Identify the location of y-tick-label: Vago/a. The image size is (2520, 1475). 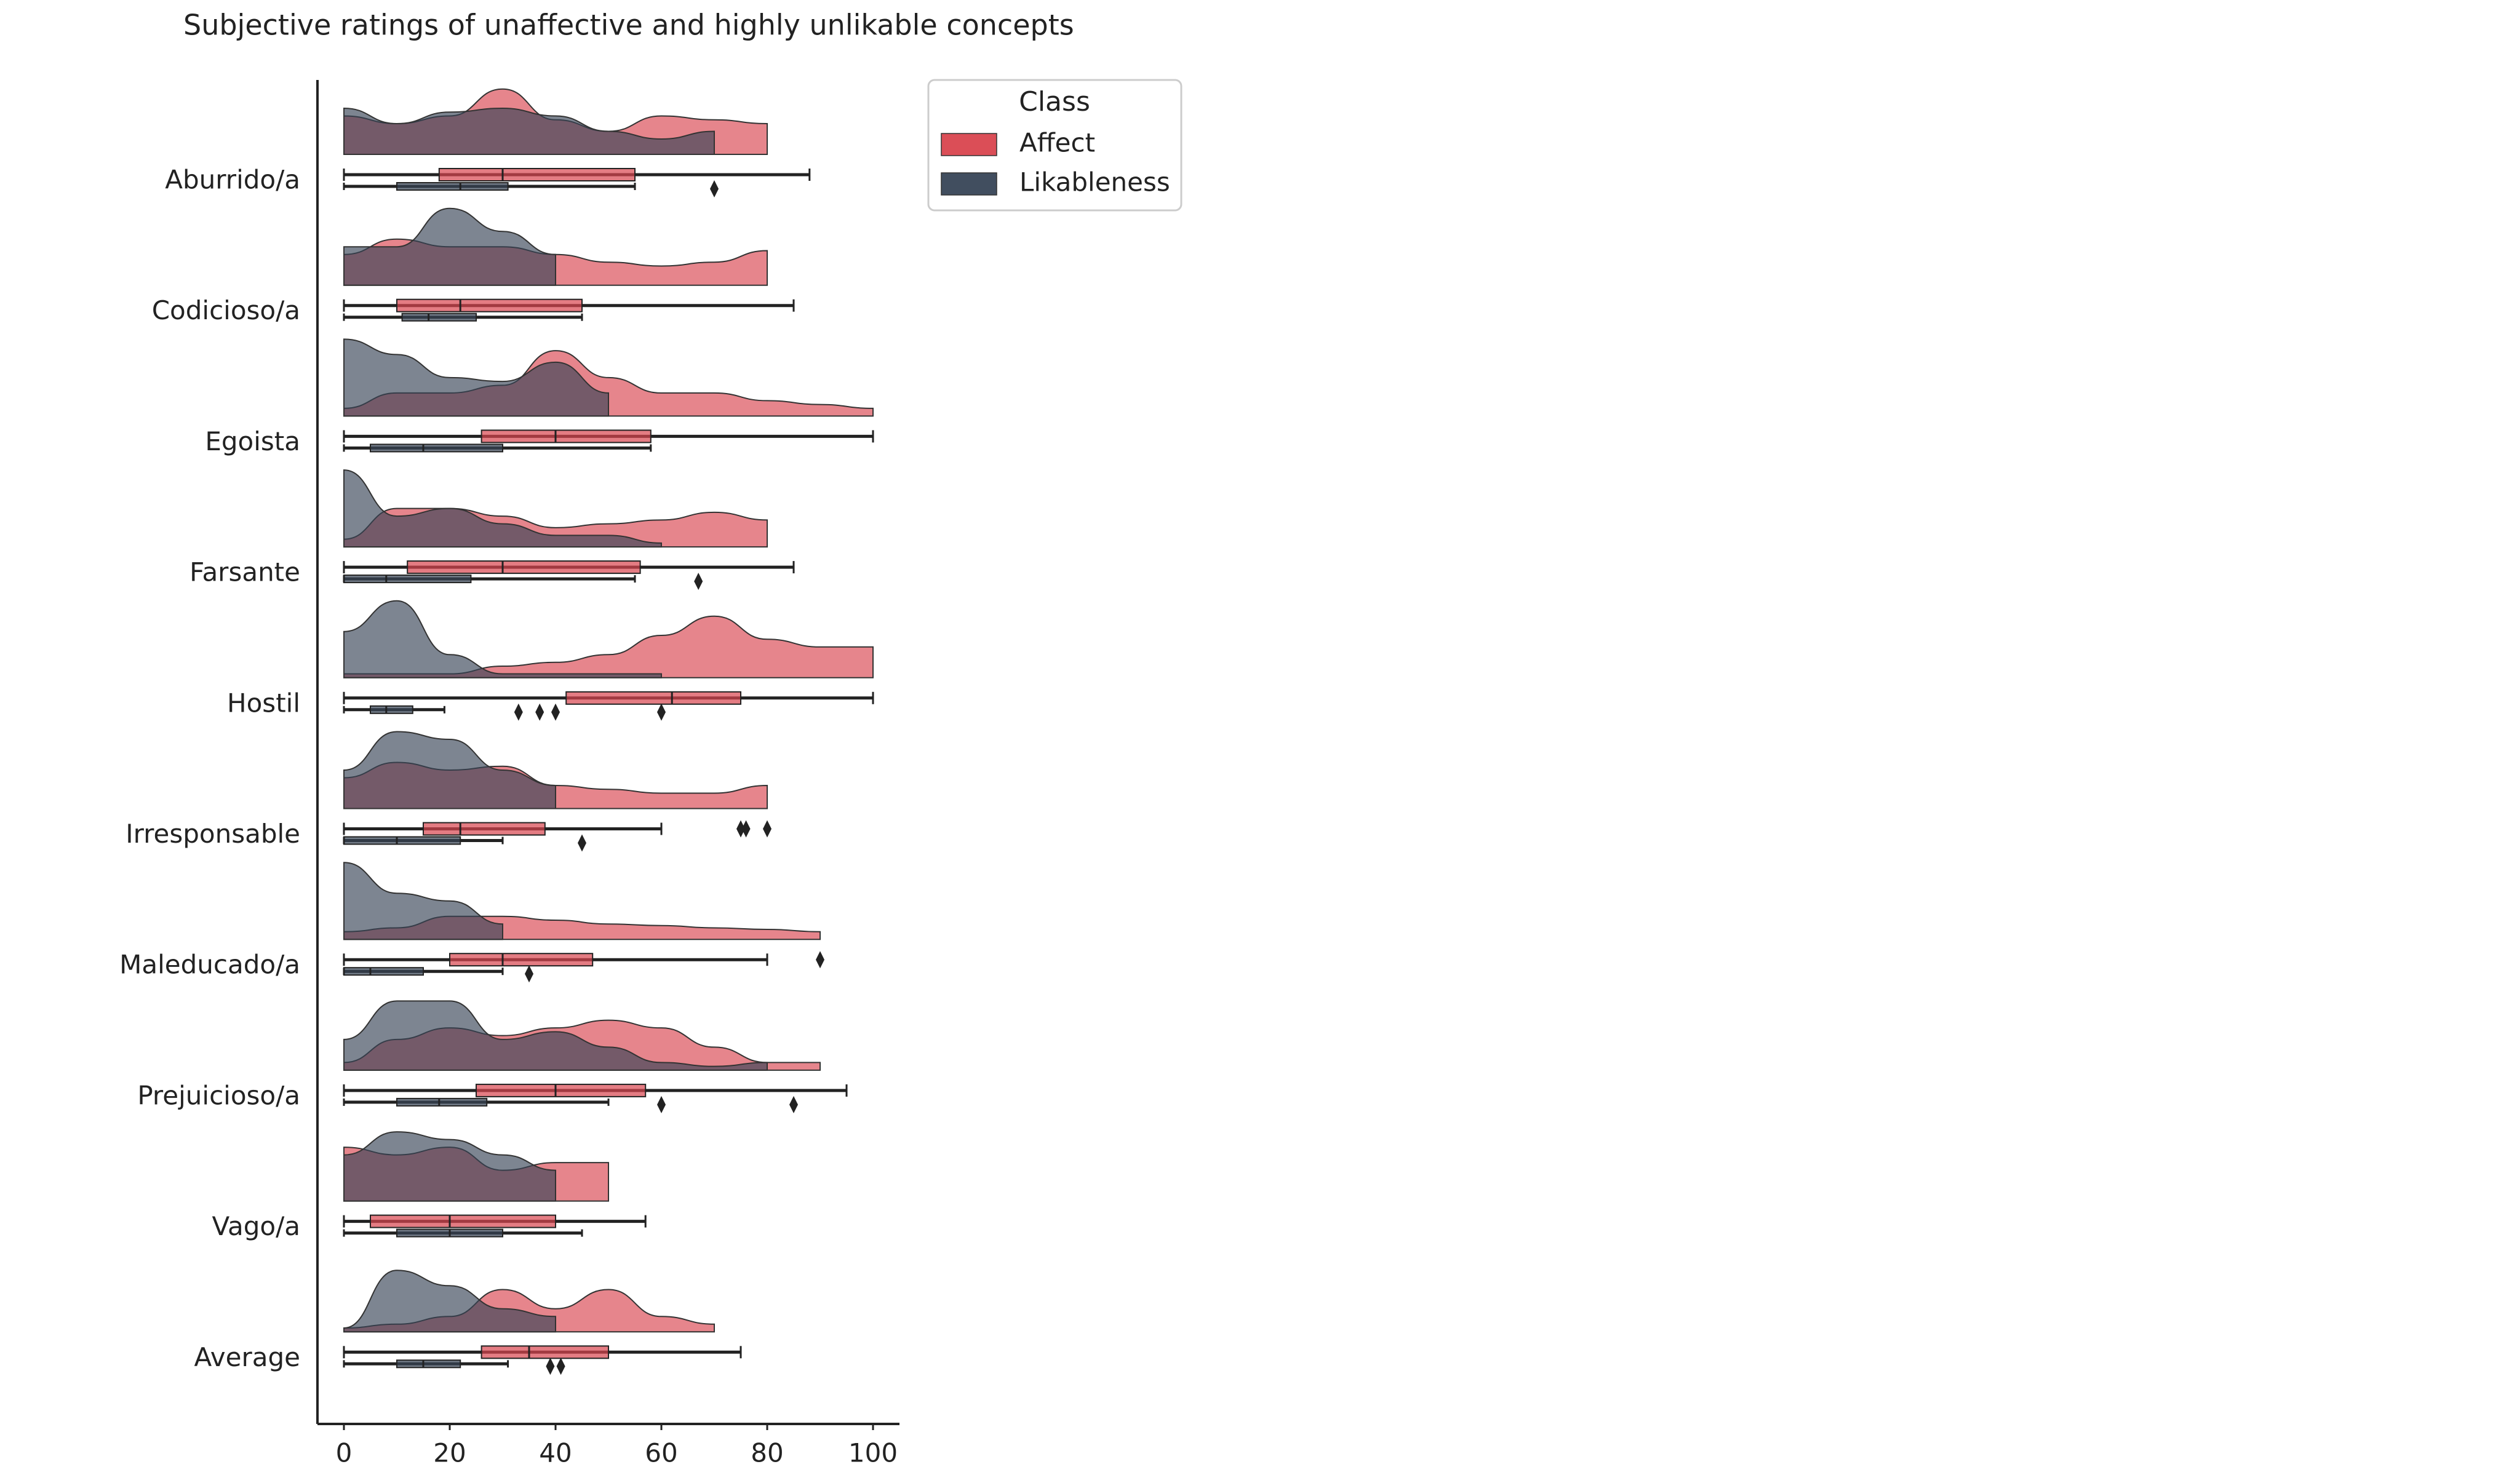
(256, 1226).